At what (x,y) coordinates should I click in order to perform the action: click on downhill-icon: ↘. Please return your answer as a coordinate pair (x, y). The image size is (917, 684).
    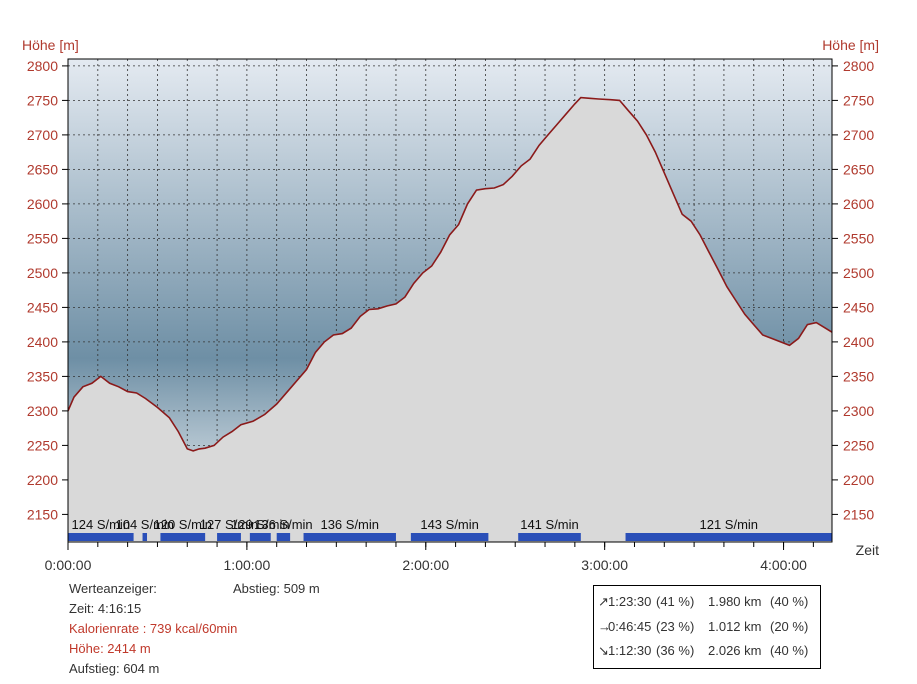
    Looking at the image, I should click on (603, 650).